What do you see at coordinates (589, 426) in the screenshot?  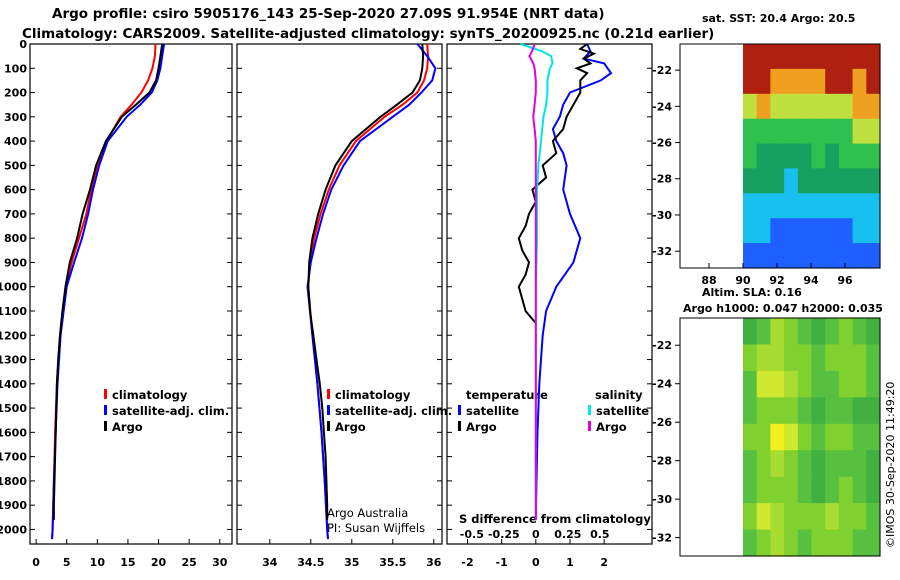 I see `legend-swatch-s-argo` at bounding box center [589, 426].